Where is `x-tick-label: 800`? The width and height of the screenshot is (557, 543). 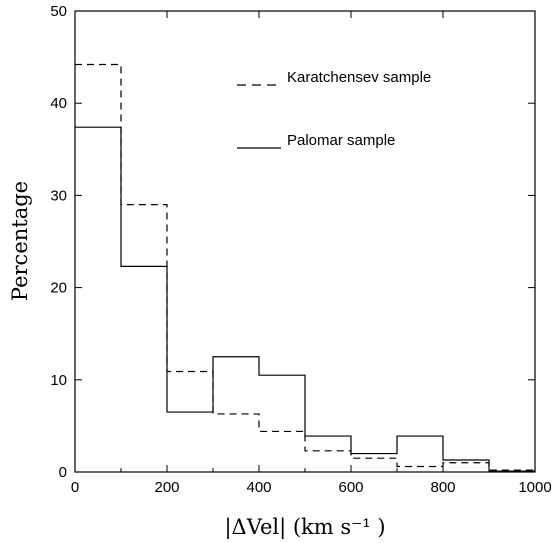 x-tick-label: 800 is located at coordinates (442, 487).